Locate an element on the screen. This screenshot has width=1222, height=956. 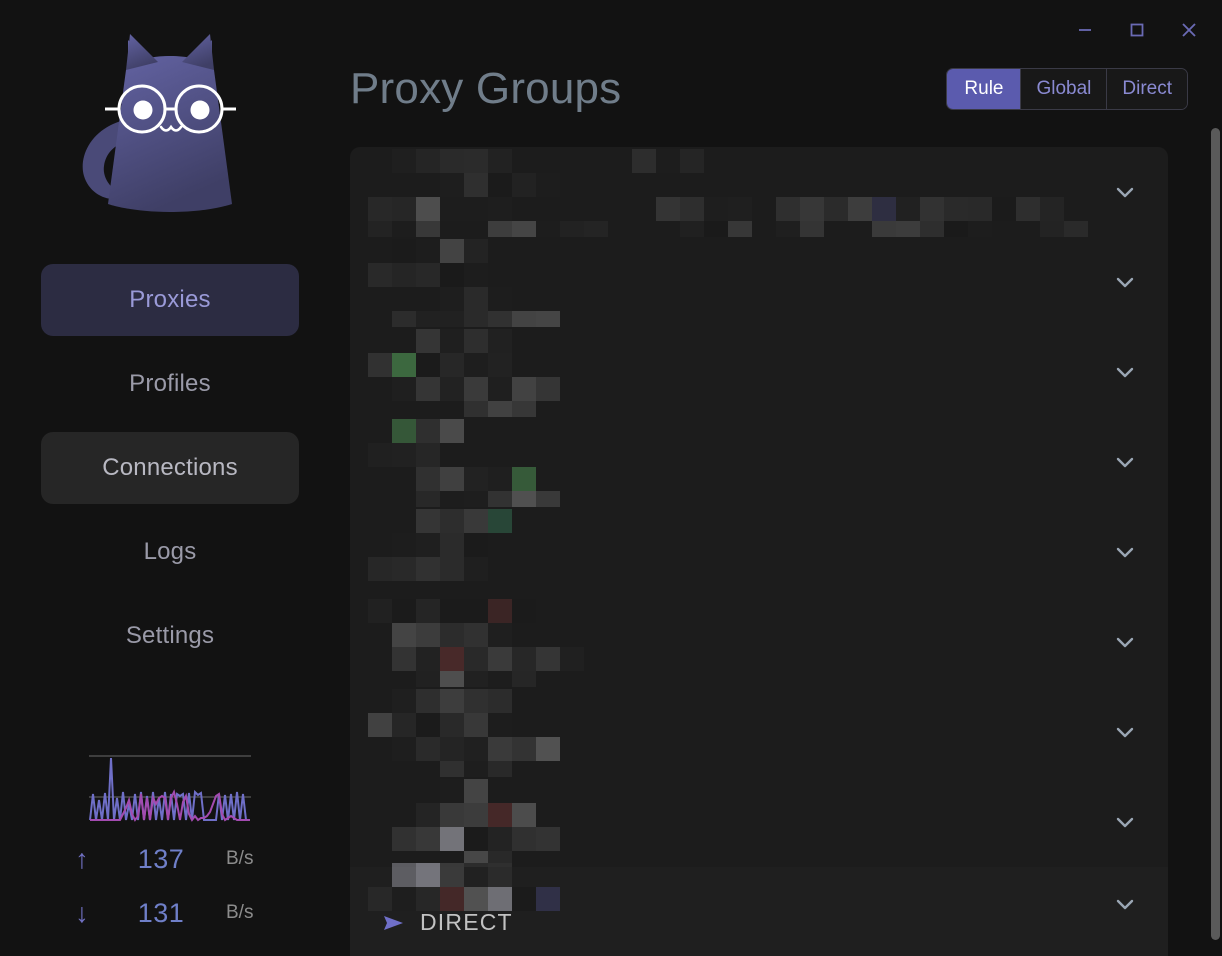
minimize-icon is located at coordinates (1085, 30).